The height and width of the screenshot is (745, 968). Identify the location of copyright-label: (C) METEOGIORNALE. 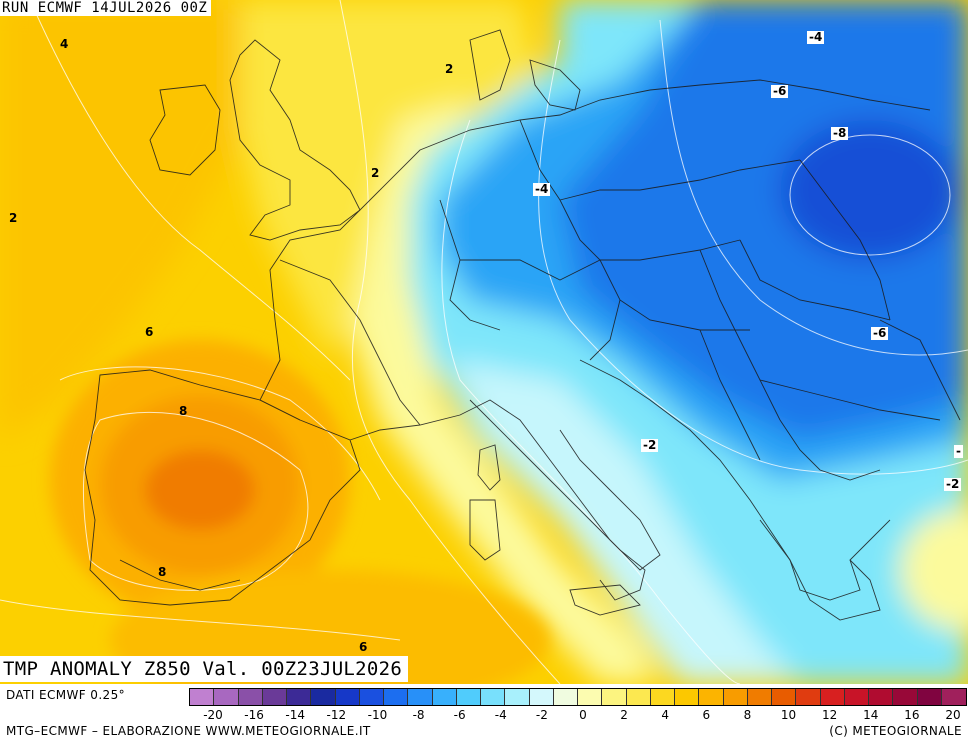
(895, 731).